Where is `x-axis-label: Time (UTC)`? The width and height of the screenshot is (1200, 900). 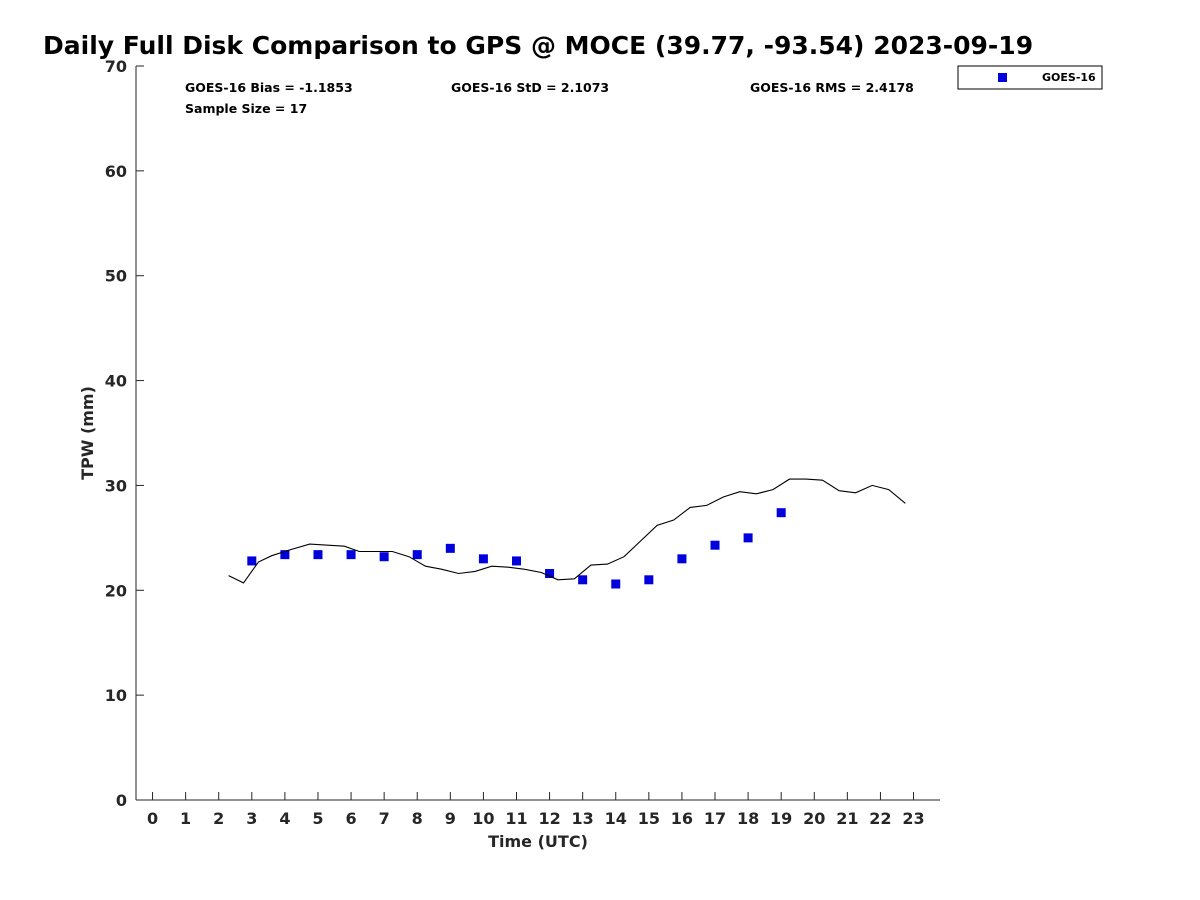
x-axis-label: Time (UTC) is located at coordinates (538, 841).